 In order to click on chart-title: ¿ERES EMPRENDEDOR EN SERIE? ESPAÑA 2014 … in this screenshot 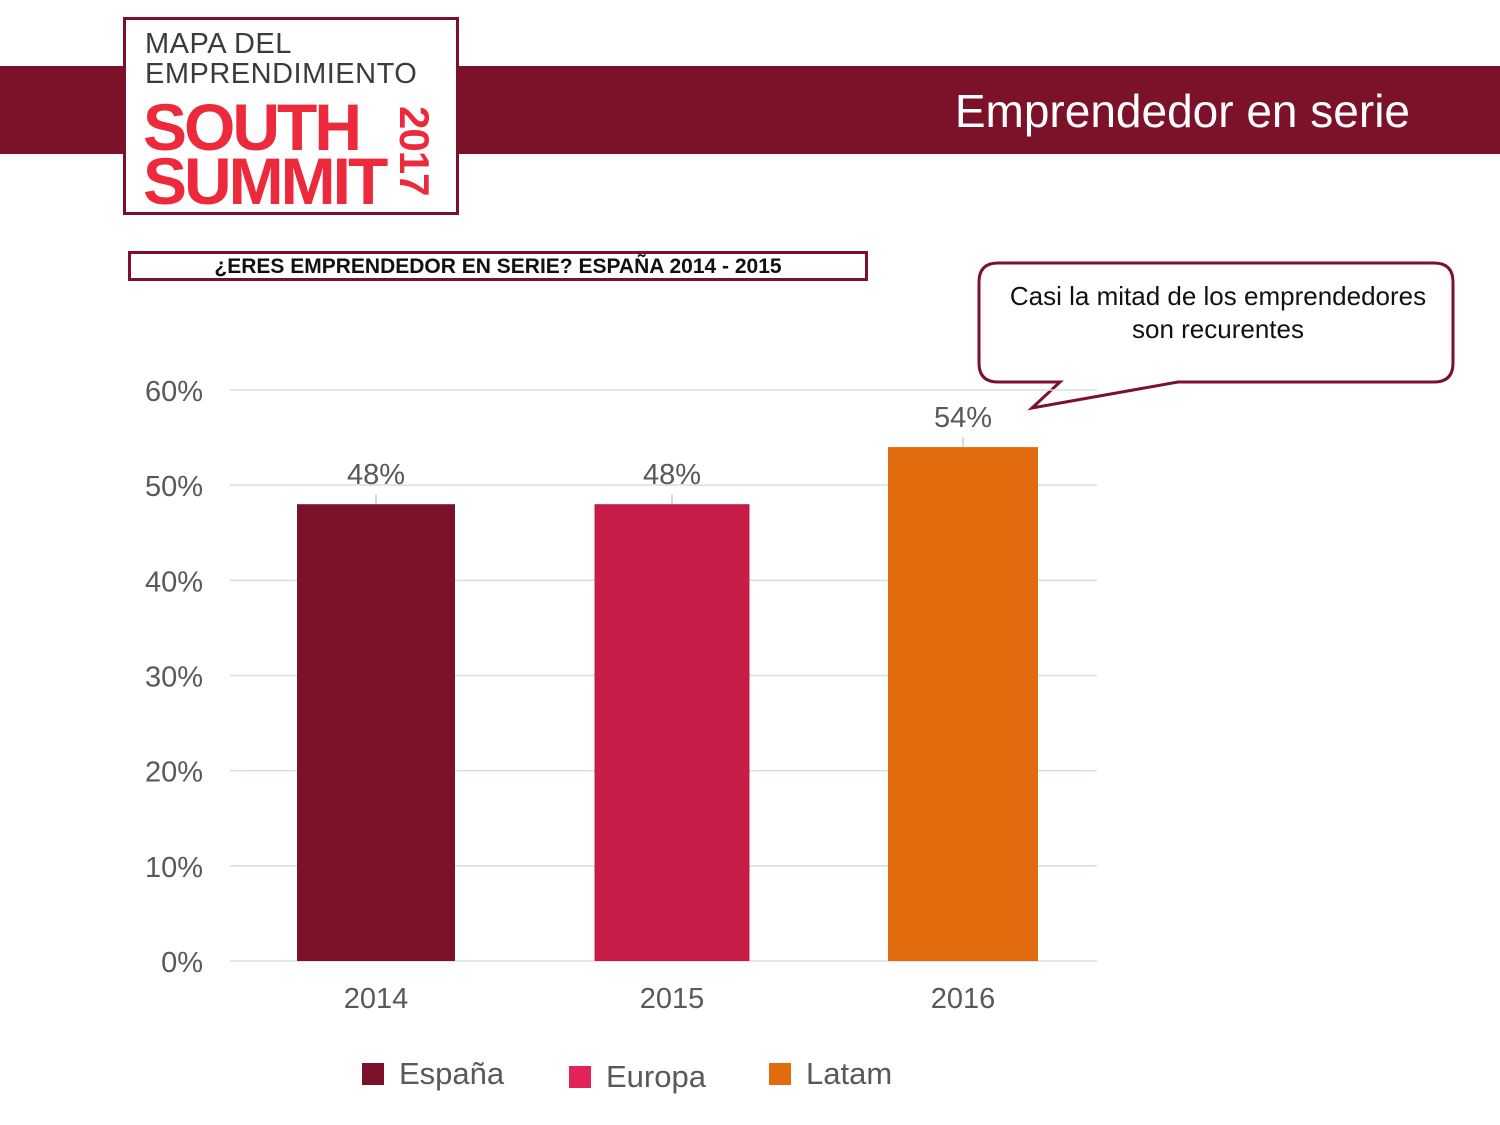, I will do `click(498, 266)`.